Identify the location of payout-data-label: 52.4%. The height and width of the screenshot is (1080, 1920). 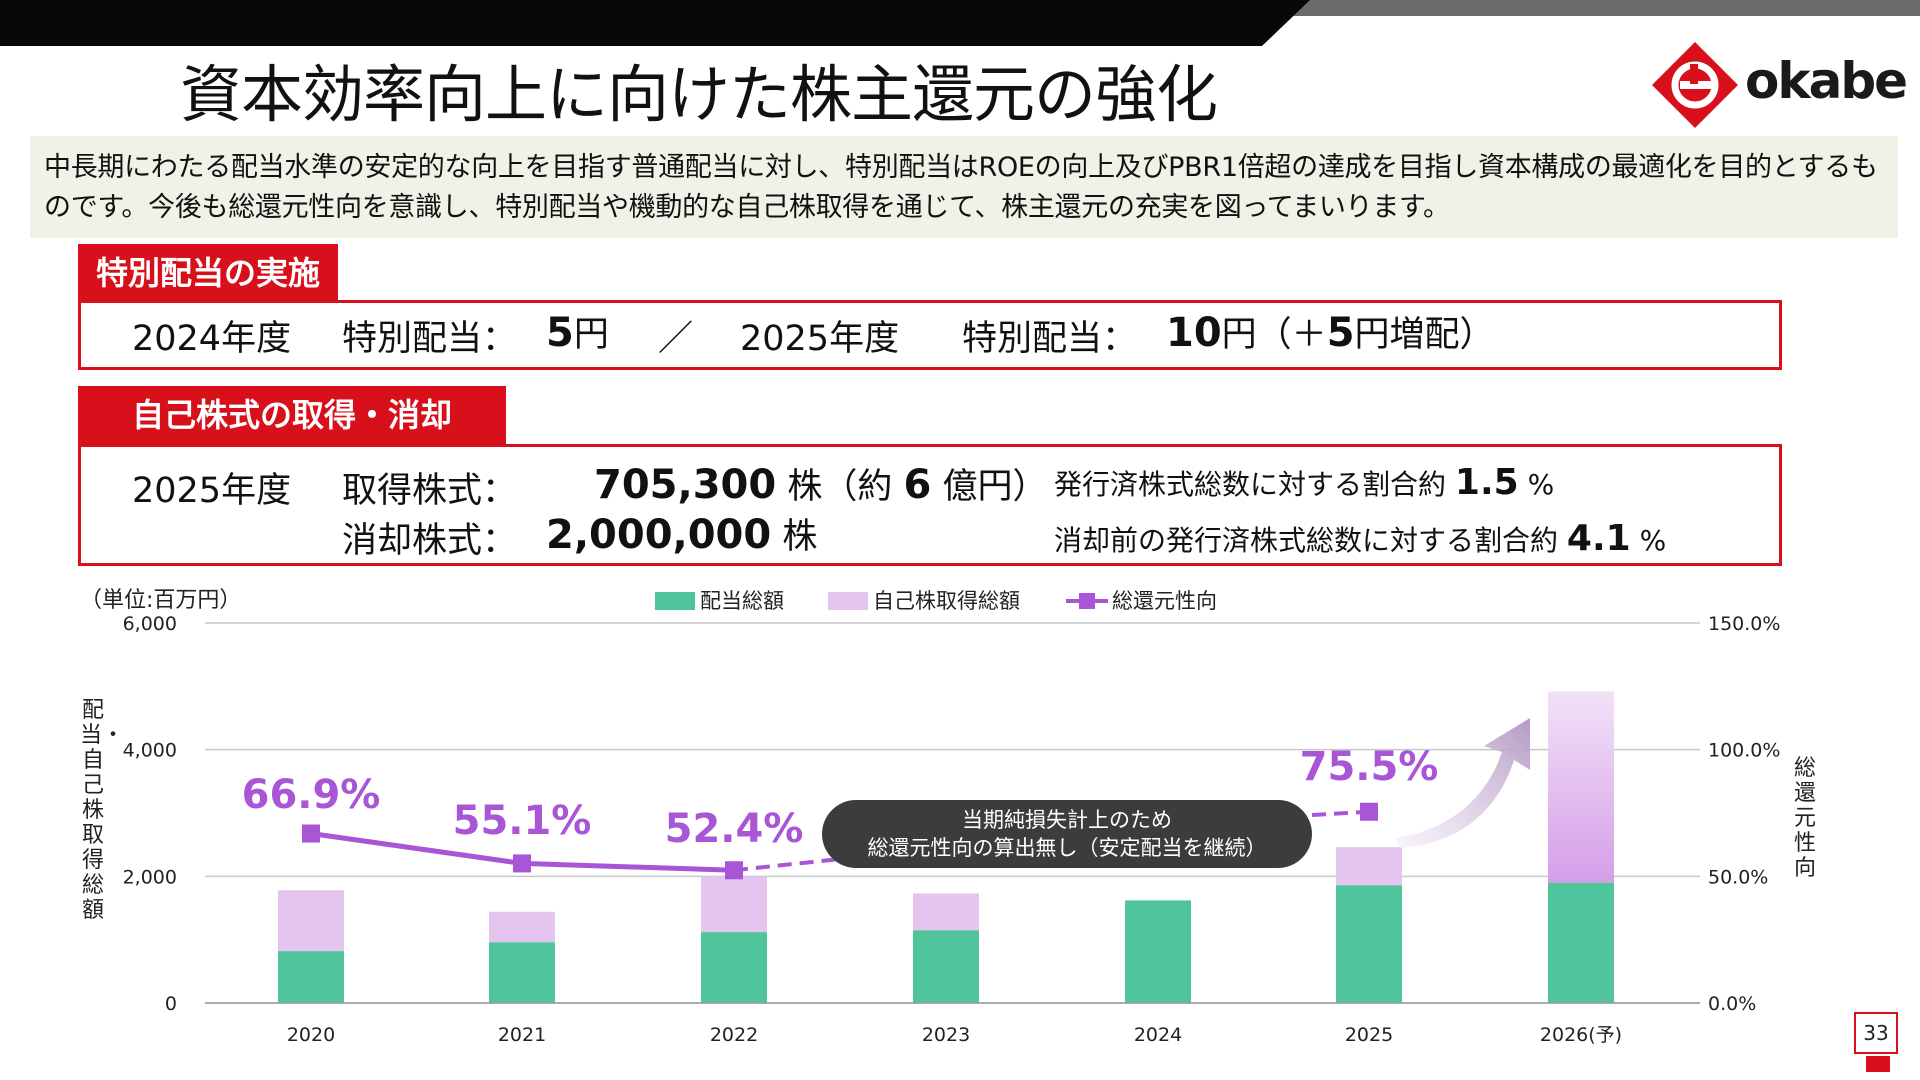
(734, 829).